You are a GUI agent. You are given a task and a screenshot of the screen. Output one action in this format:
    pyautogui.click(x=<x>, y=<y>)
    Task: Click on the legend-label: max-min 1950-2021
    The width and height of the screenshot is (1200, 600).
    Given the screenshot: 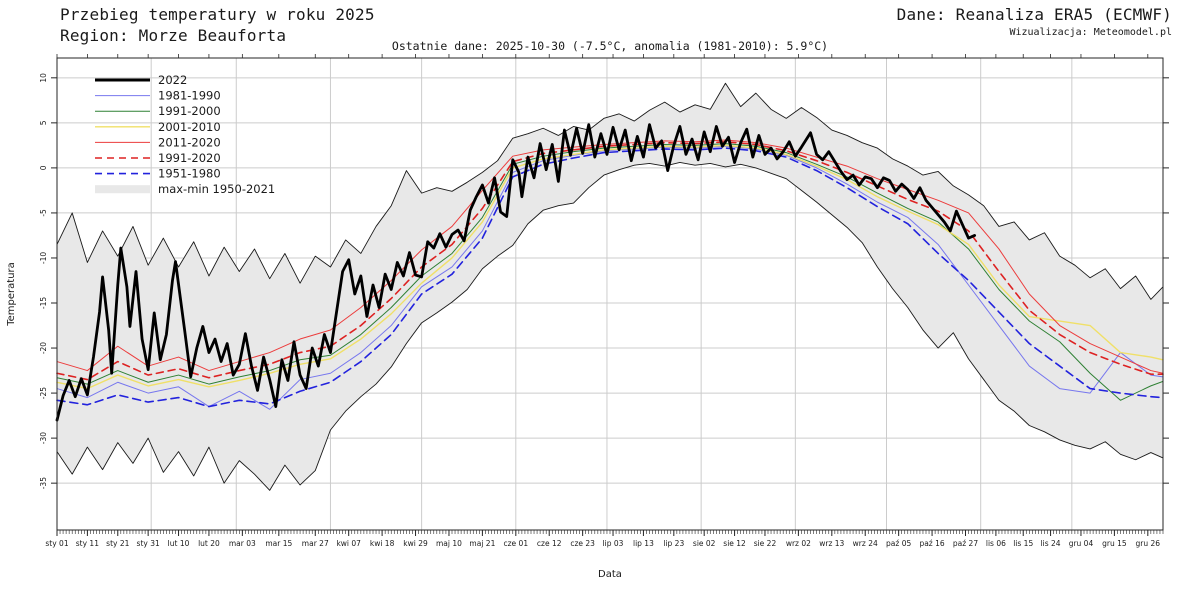 What is the action you would take?
    pyautogui.click(x=216, y=189)
    